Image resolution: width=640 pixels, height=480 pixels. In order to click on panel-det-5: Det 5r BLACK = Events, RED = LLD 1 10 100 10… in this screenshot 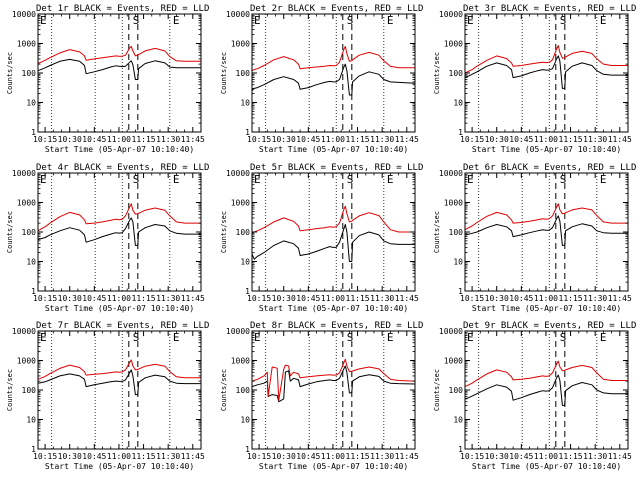, I will do `click(321, 238)`.